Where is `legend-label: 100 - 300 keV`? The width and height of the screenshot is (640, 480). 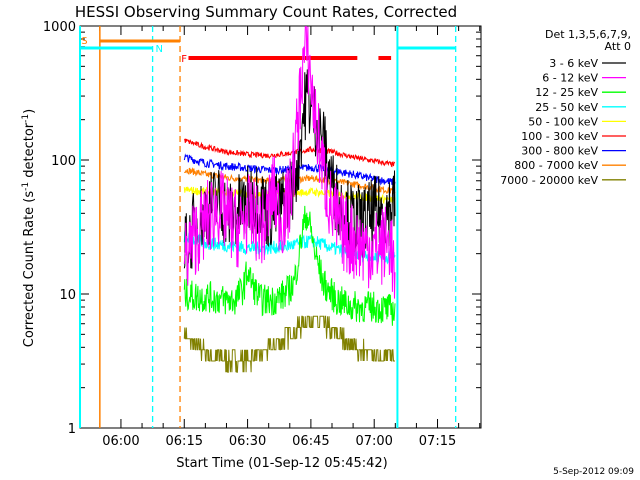
legend-label: 100 - 300 keV is located at coordinates (559, 136).